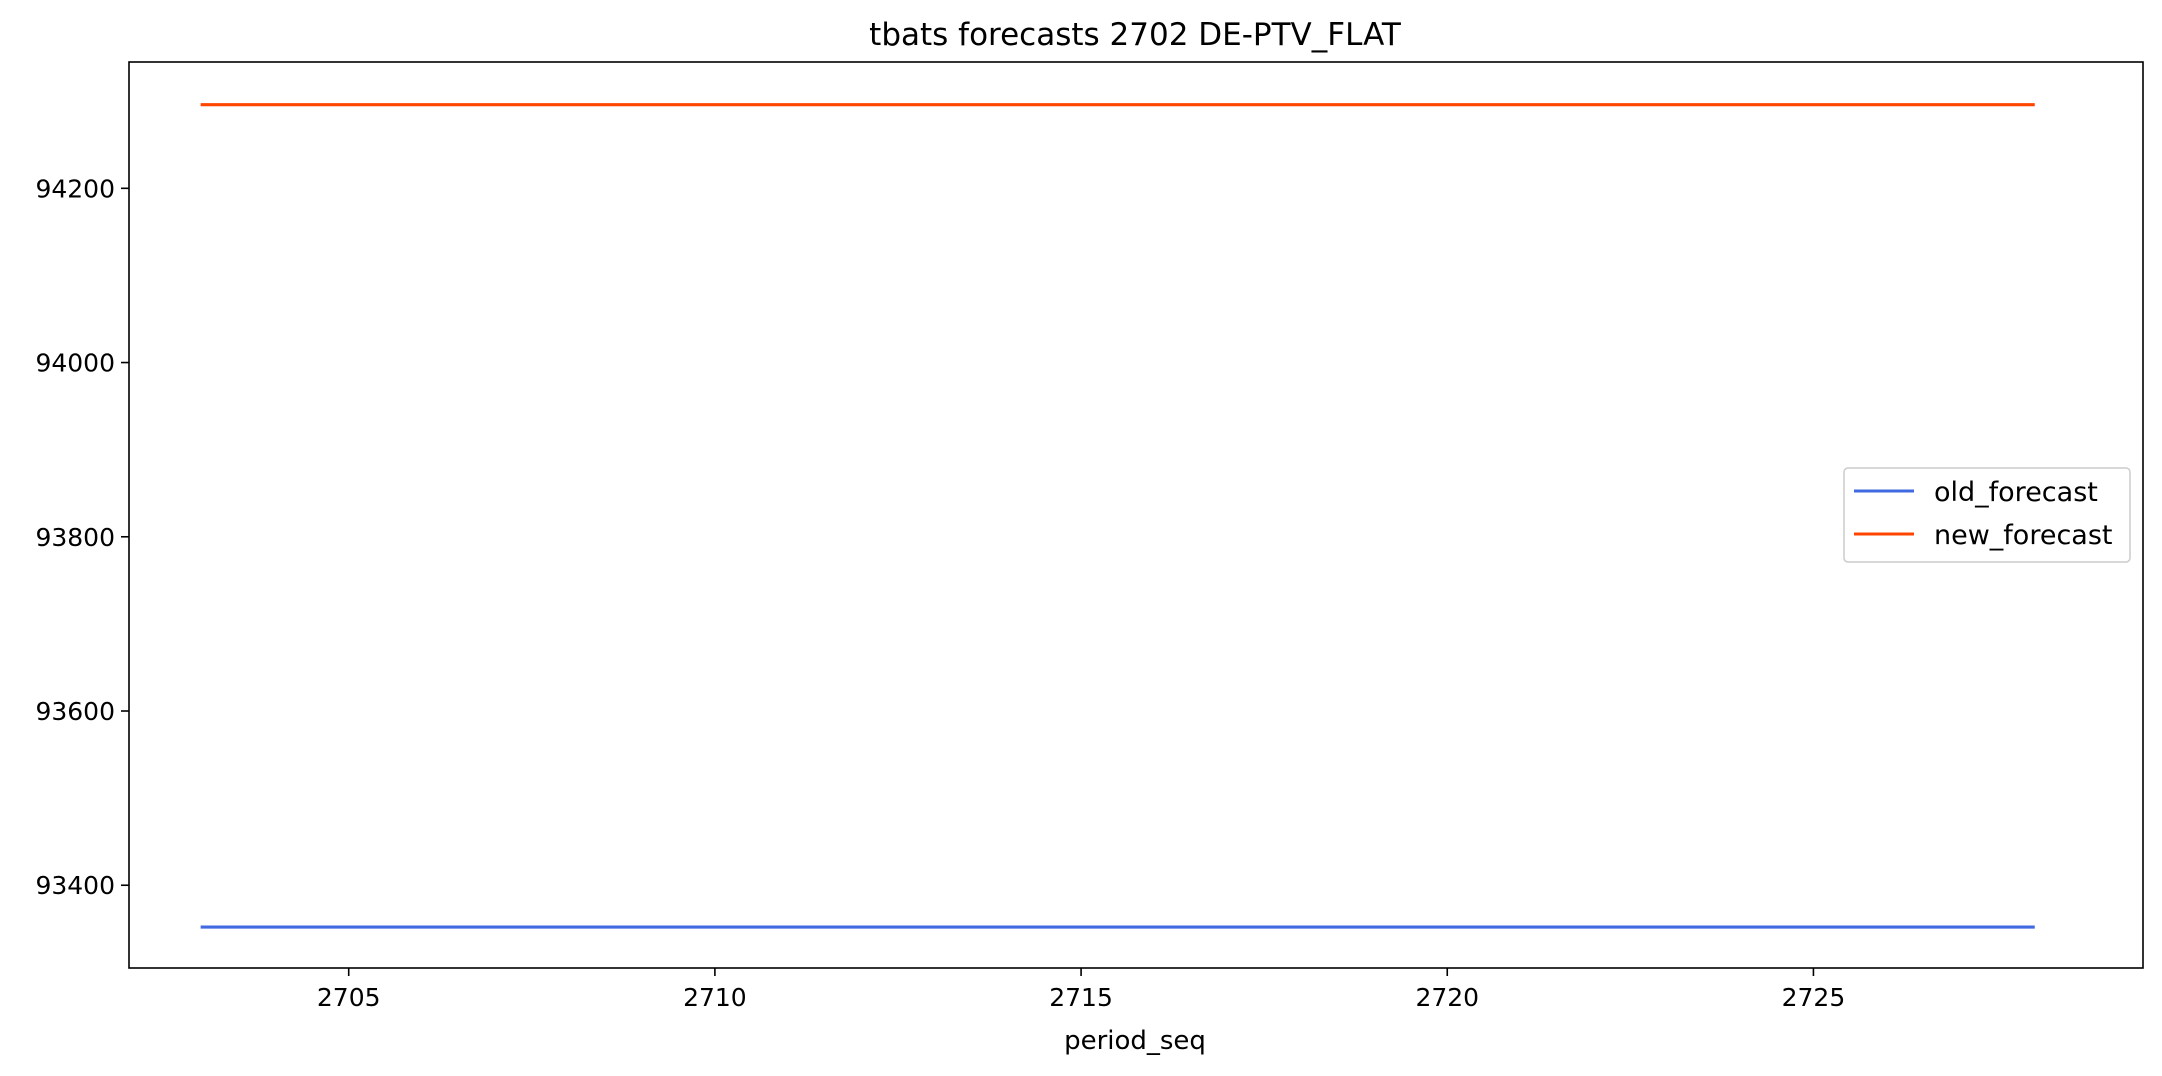 The width and height of the screenshot is (2162, 1076). Describe the element at coordinates (75, 537) in the screenshot. I see `y-tick-label: 93800` at that location.